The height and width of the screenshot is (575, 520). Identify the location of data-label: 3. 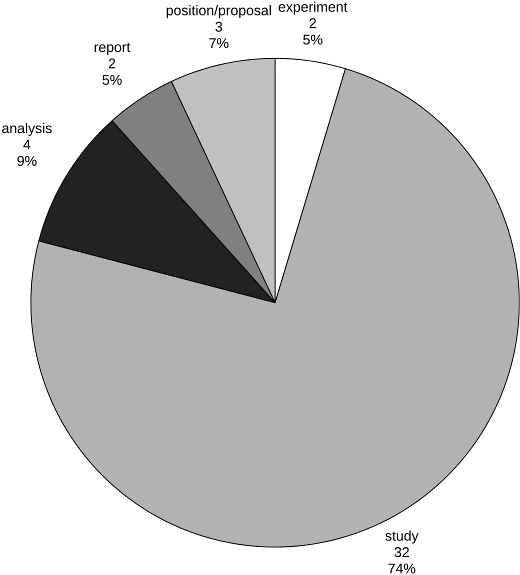
(219, 27).